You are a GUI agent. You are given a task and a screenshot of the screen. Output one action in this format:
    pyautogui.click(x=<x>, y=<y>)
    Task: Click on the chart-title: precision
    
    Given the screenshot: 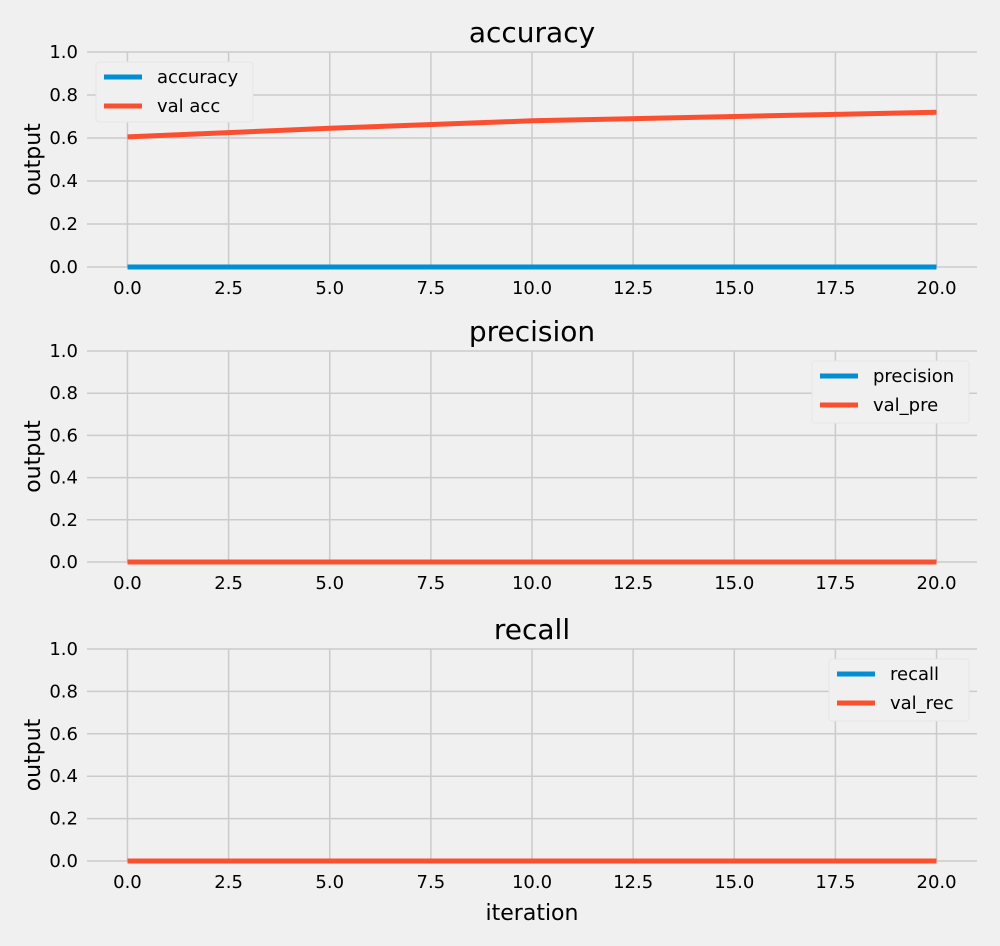 What is the action you would take?
    pyautogui.click(x=532, y=331)
    